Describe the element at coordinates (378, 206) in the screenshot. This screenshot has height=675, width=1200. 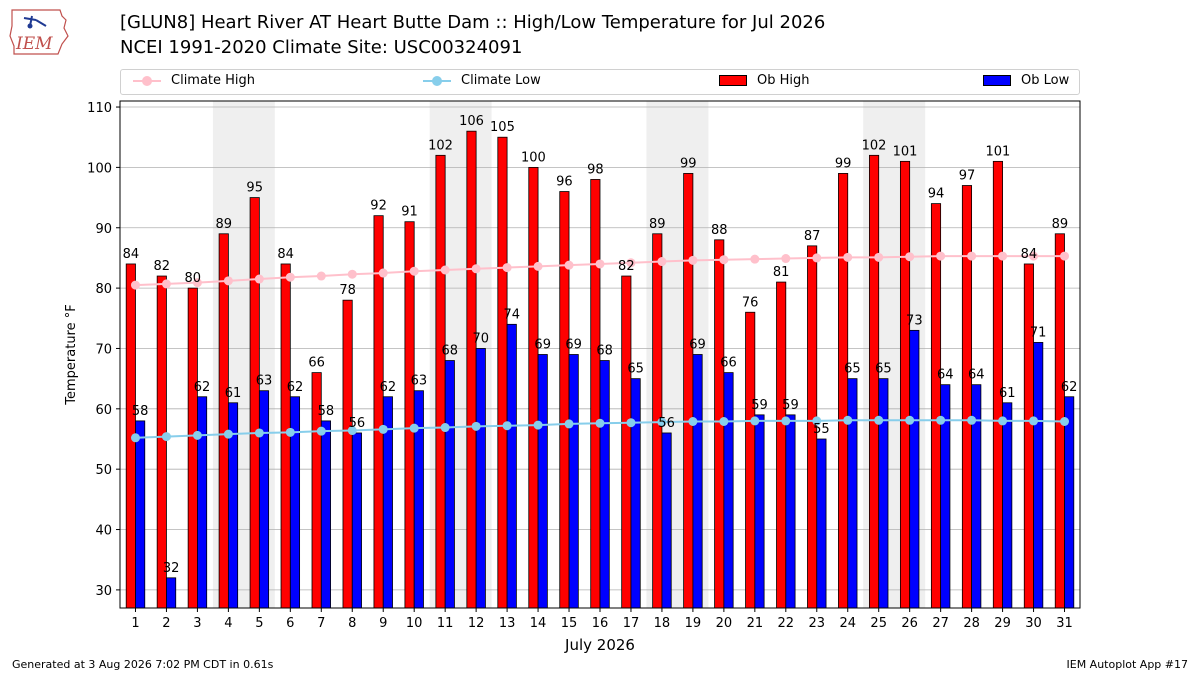
I see `ob-high-label: 92` at that location.